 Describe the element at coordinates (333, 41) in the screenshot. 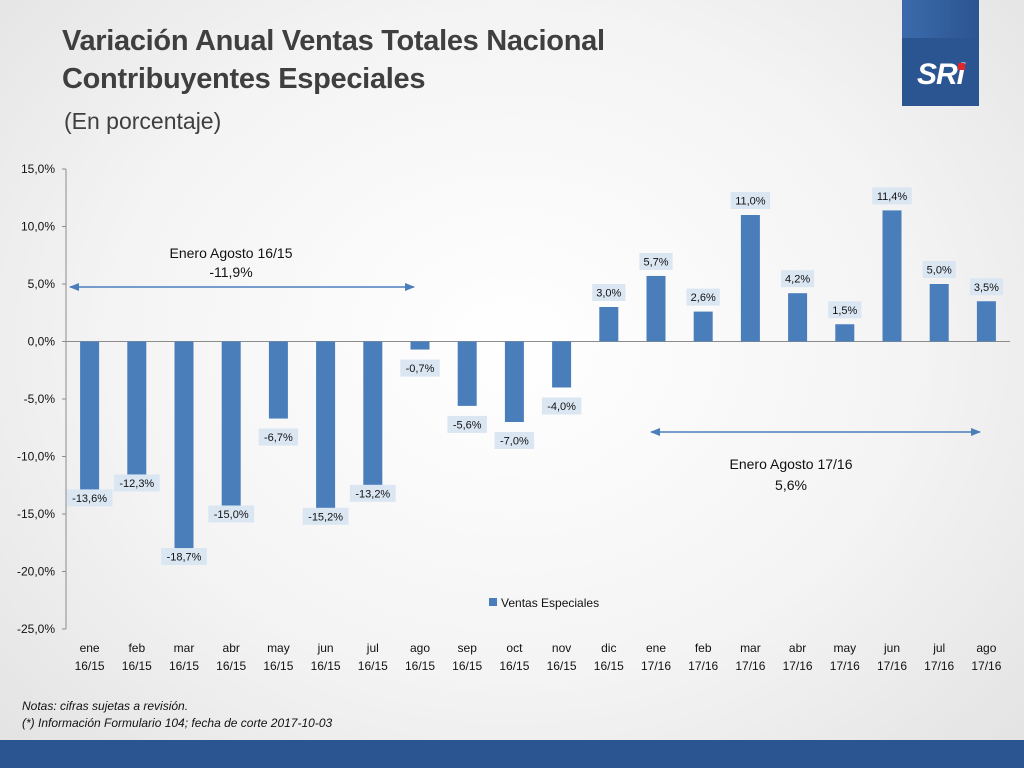

I see `title-line-1: Variación Anual Ventas Totales Nacional` at that location.